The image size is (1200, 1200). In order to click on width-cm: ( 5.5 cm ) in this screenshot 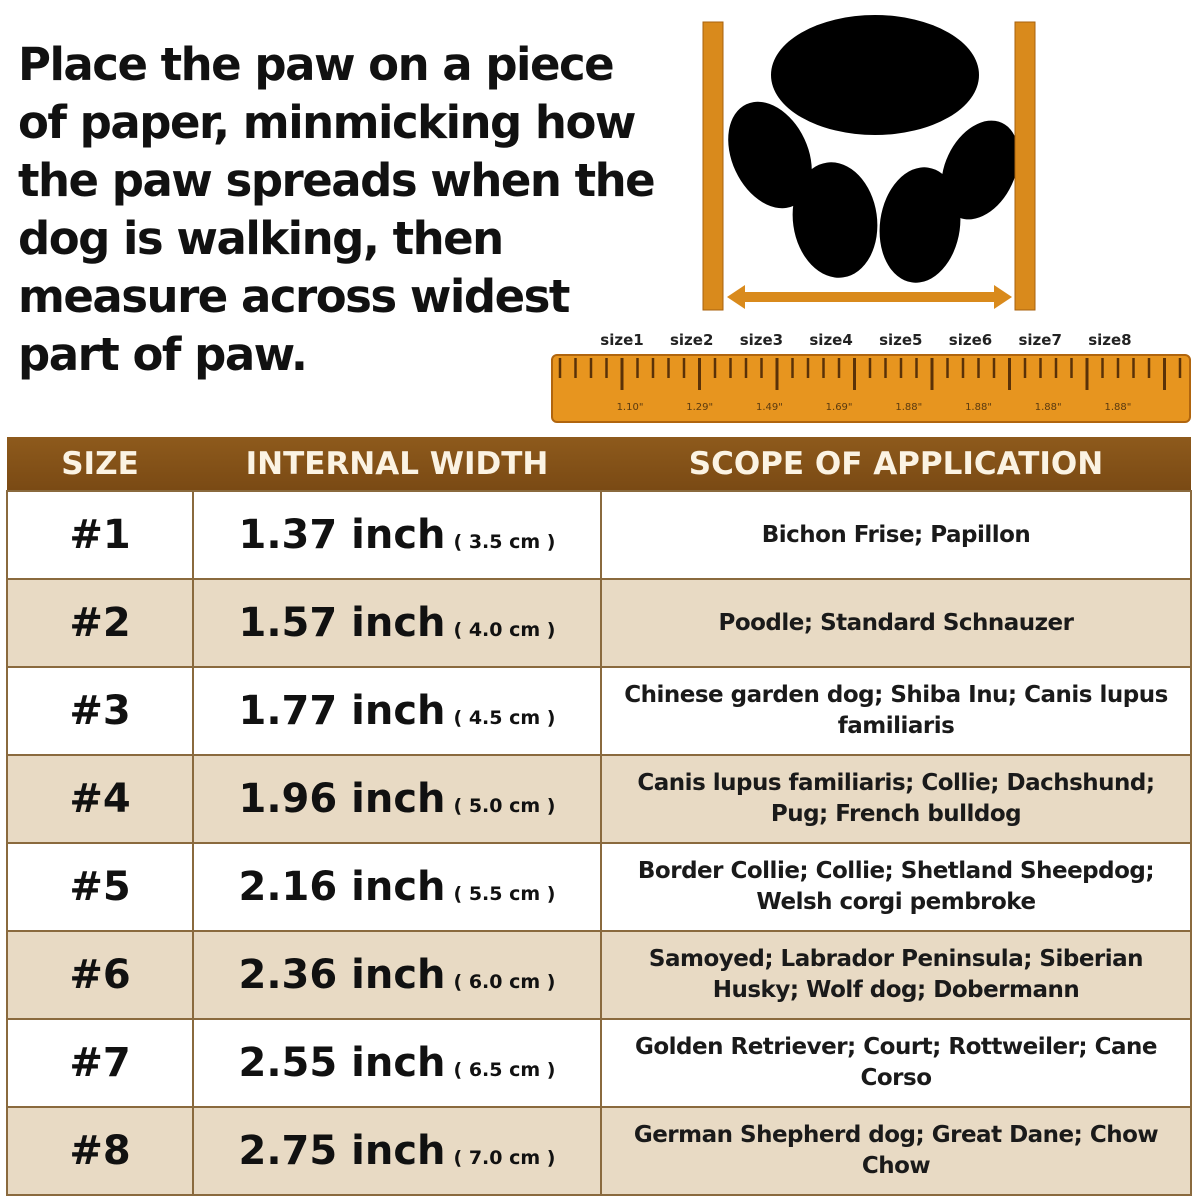, I will do `click(504, 894)`.